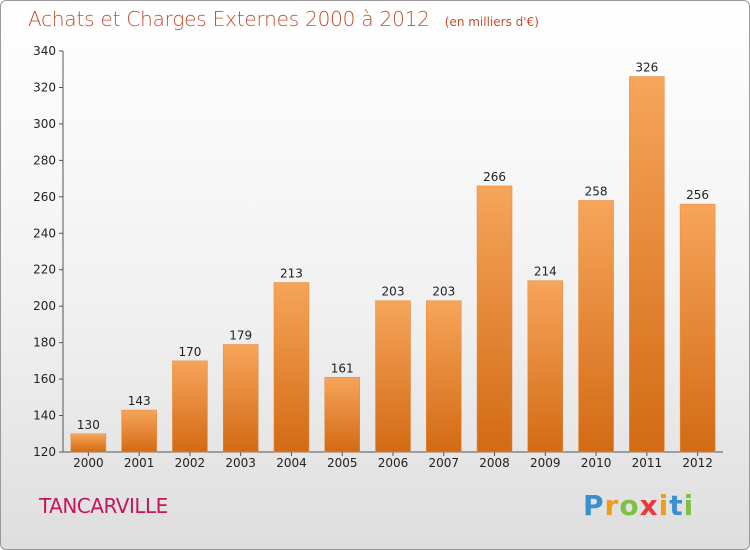  Describe the element at coordinates (44, 270) in the screenshot. I see `y-tick-label: 220` at that location.